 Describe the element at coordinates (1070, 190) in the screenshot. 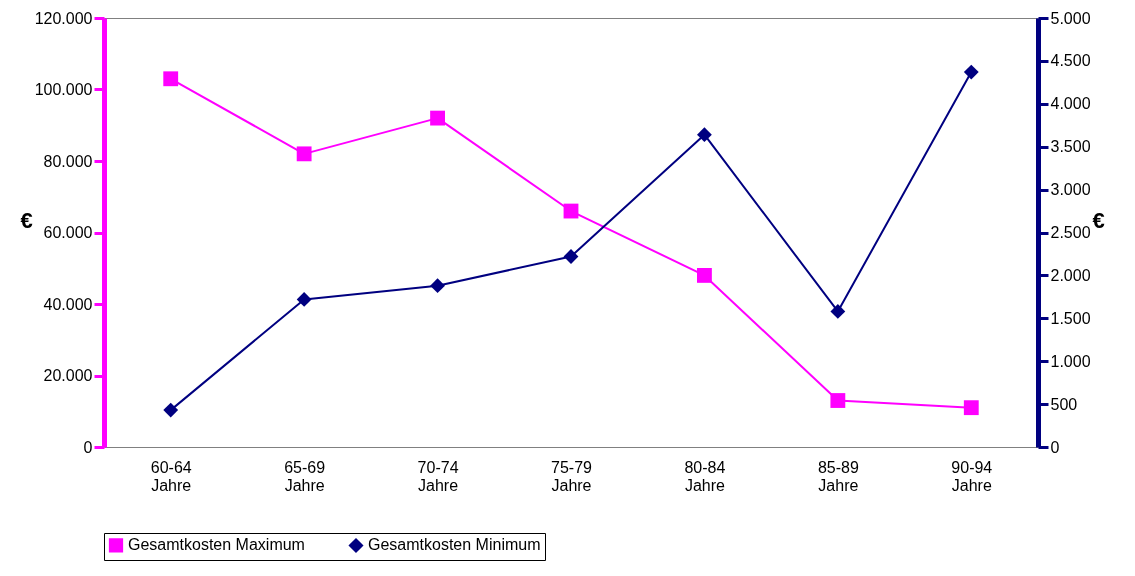

I see `y2-tick-label: 3.000` at that location.